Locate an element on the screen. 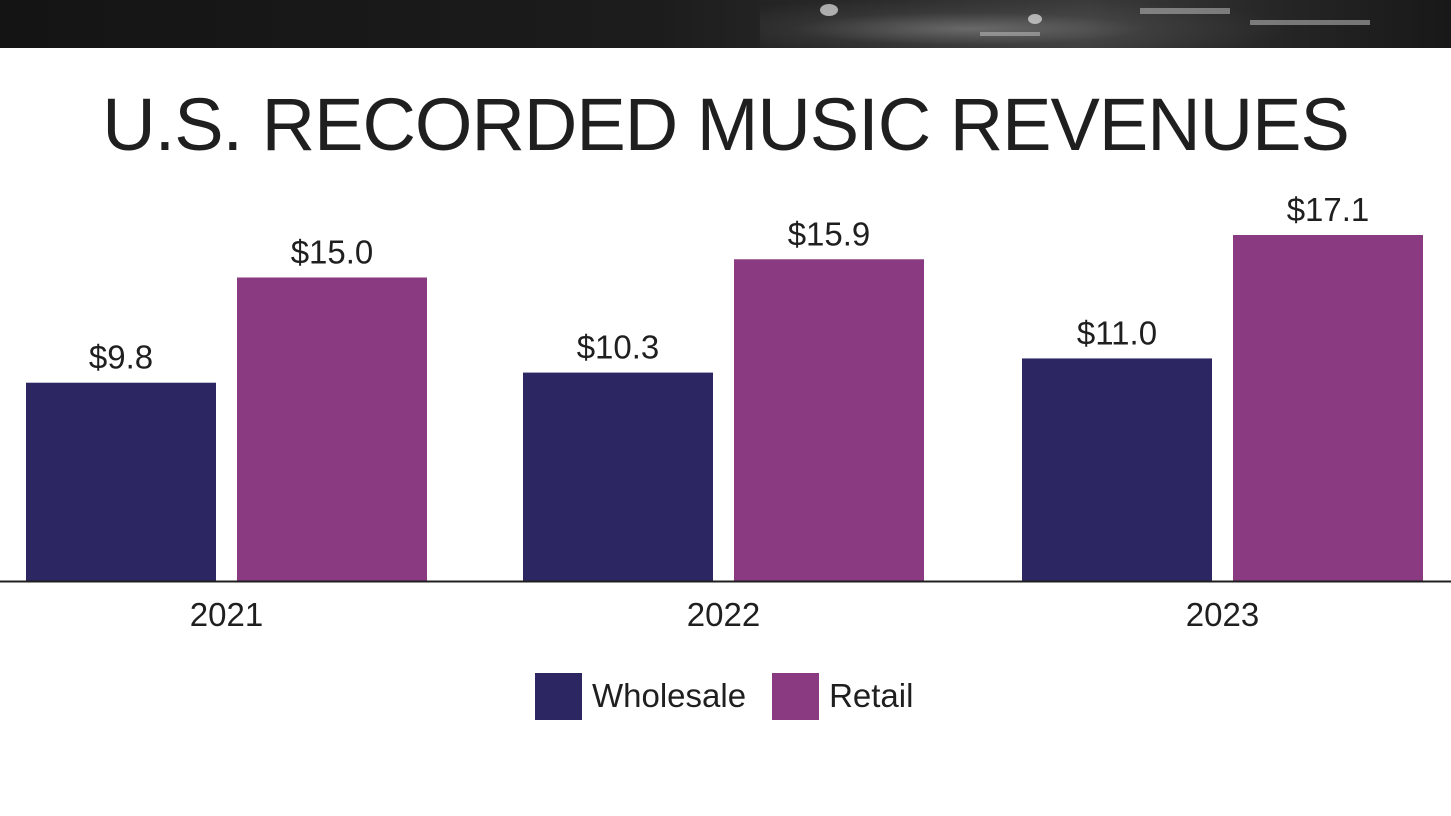  legend-swatch-wholesale is located at coordinates (558, 696).